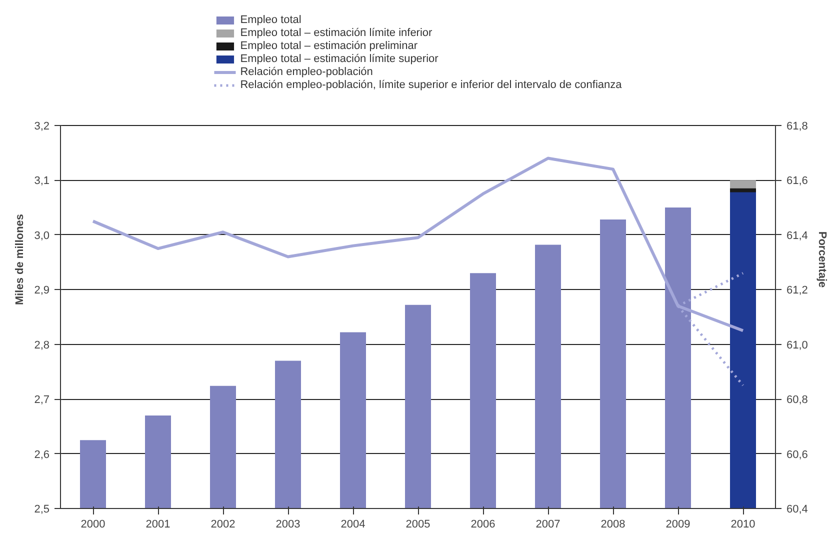 This screenshot has height=539, width=839. Describe the element at coordinates (42, 181) in the screenshot. I see `y-tick-label: 3,1` at that location.